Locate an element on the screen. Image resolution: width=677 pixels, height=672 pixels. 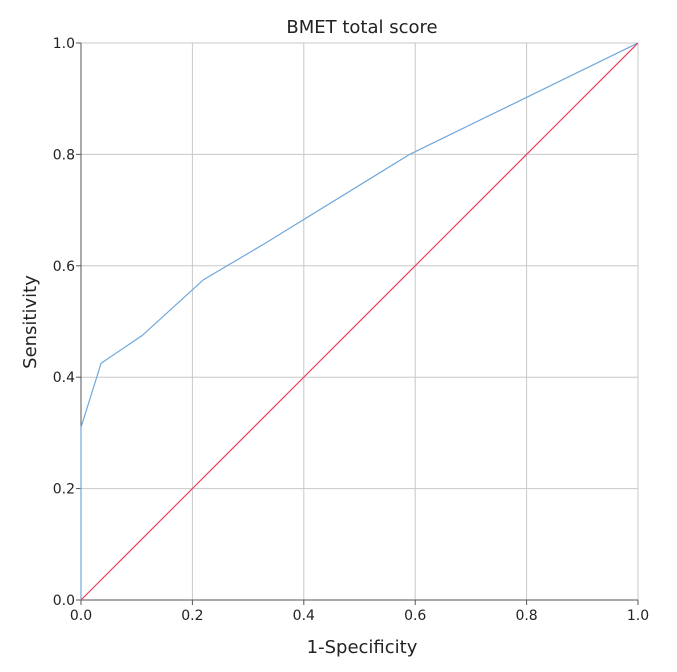
y-tick-label: 0.2 is located at coordinates (64, 490).